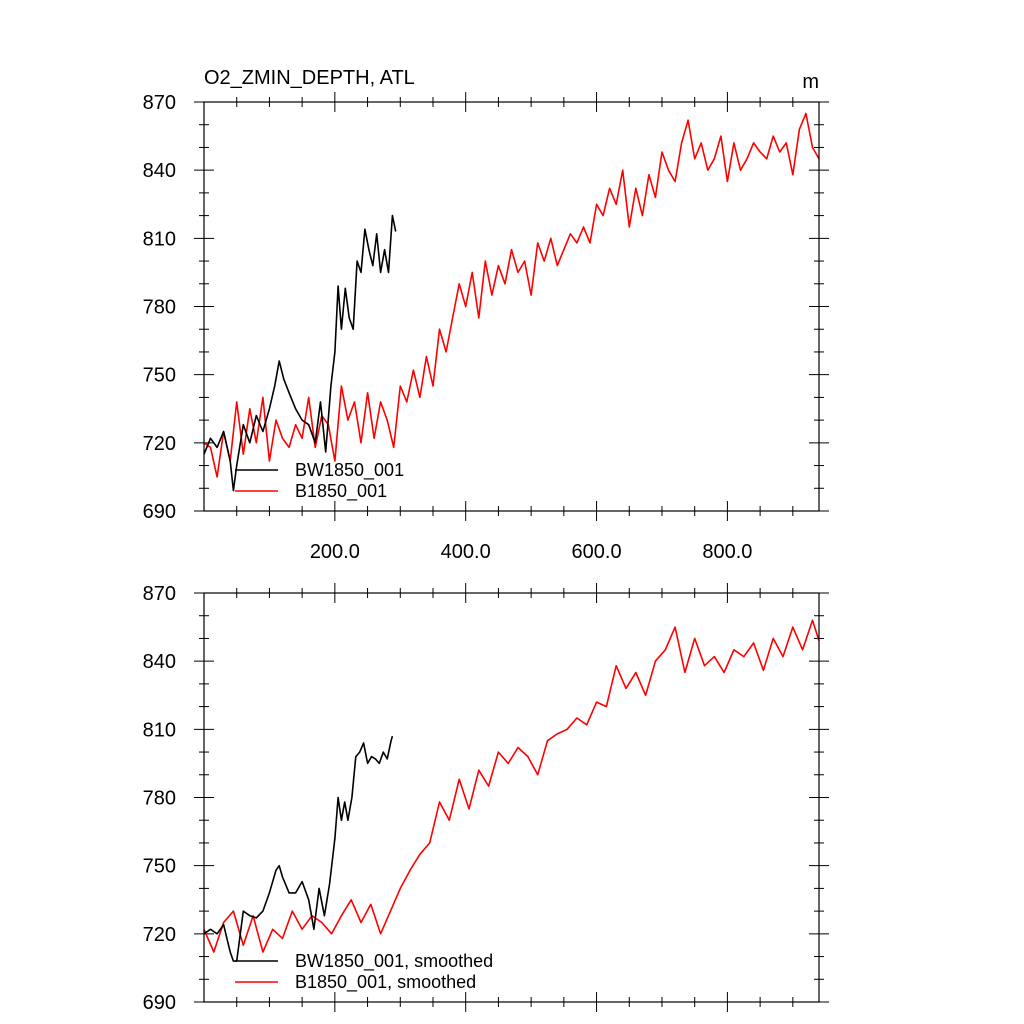  I want to click on bottom-y-tick-label: 780, so click(159, 799).